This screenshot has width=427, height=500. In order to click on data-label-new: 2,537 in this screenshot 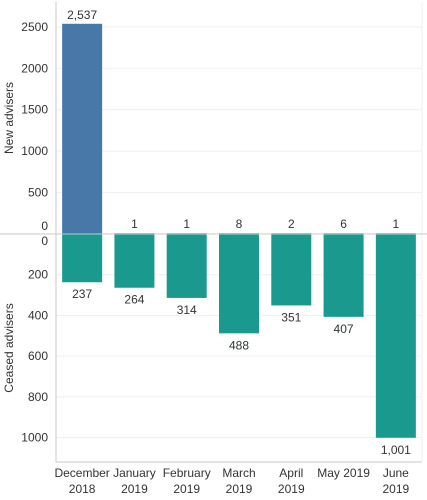, I will do `click(82, 15)`.